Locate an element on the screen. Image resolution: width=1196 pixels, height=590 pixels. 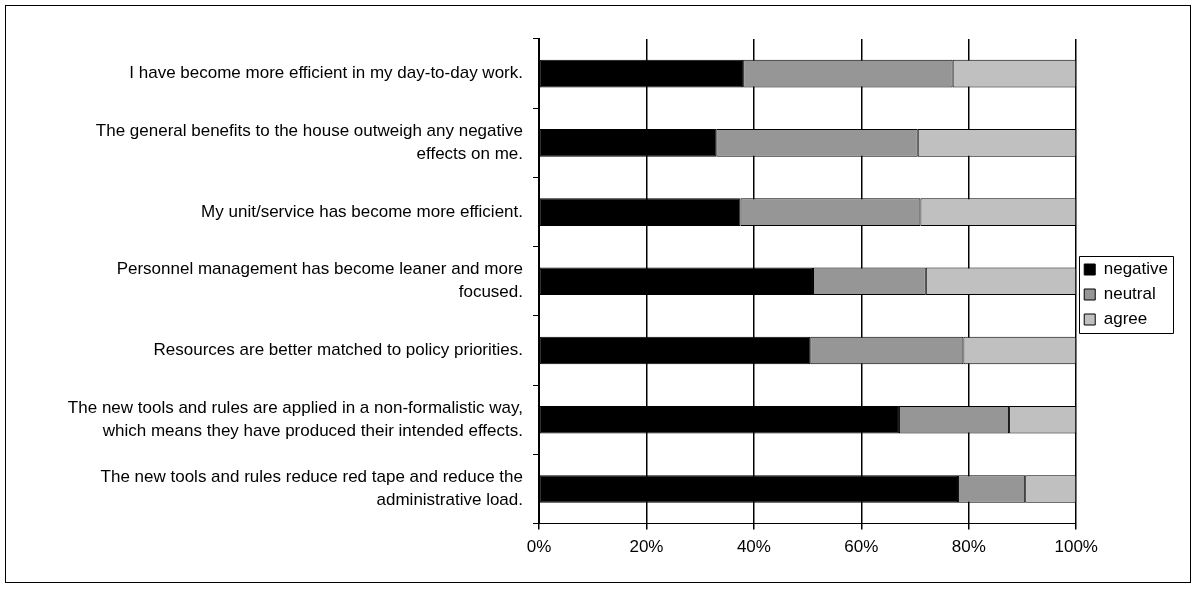
x-tick-label: 0% is located at coordinates (539, 547).